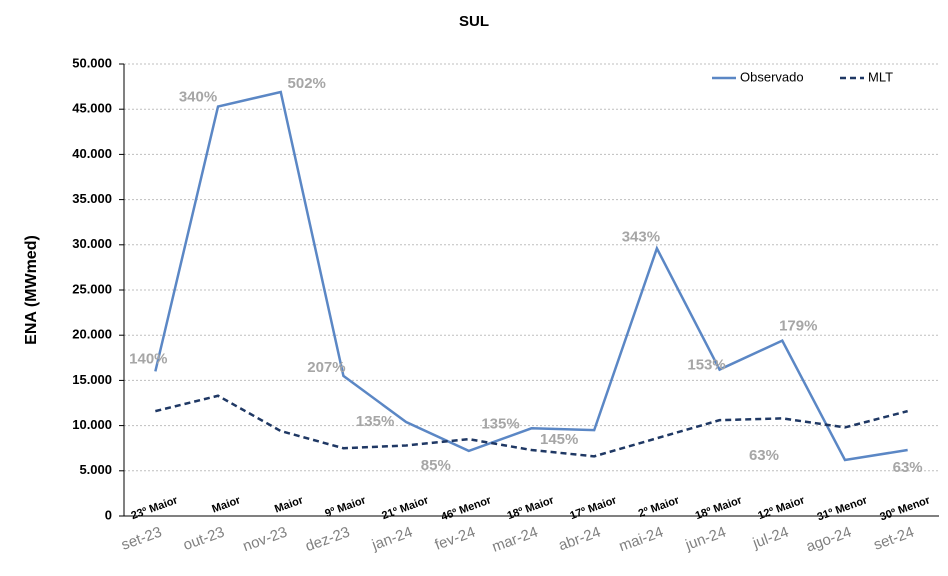 Image resolution: width=948 pixels, height=576 pixels. I want to click on x-tick-label: nov-23, so click(265, 540).